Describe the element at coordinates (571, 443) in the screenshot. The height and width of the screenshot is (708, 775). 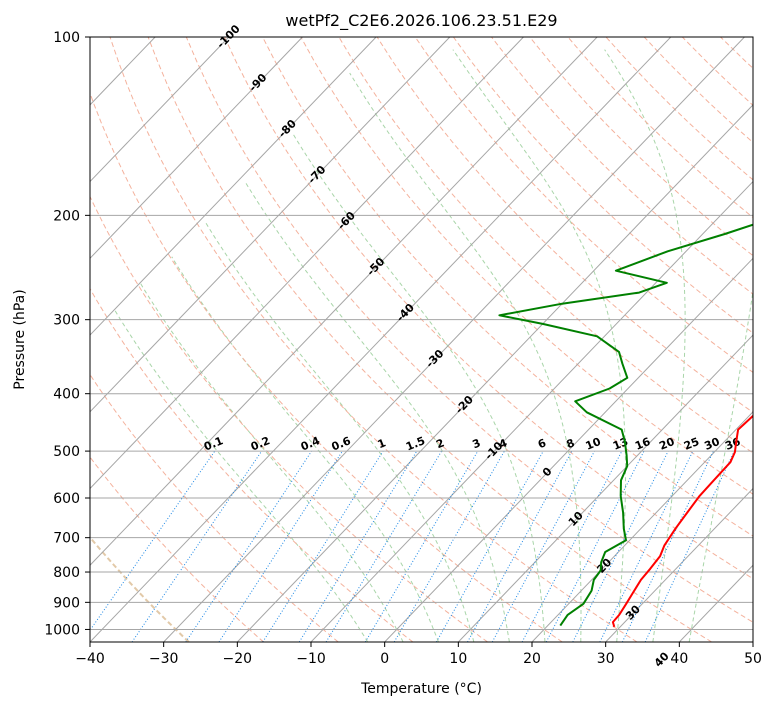
I see `mixing-ratio-label: 8` at that location.